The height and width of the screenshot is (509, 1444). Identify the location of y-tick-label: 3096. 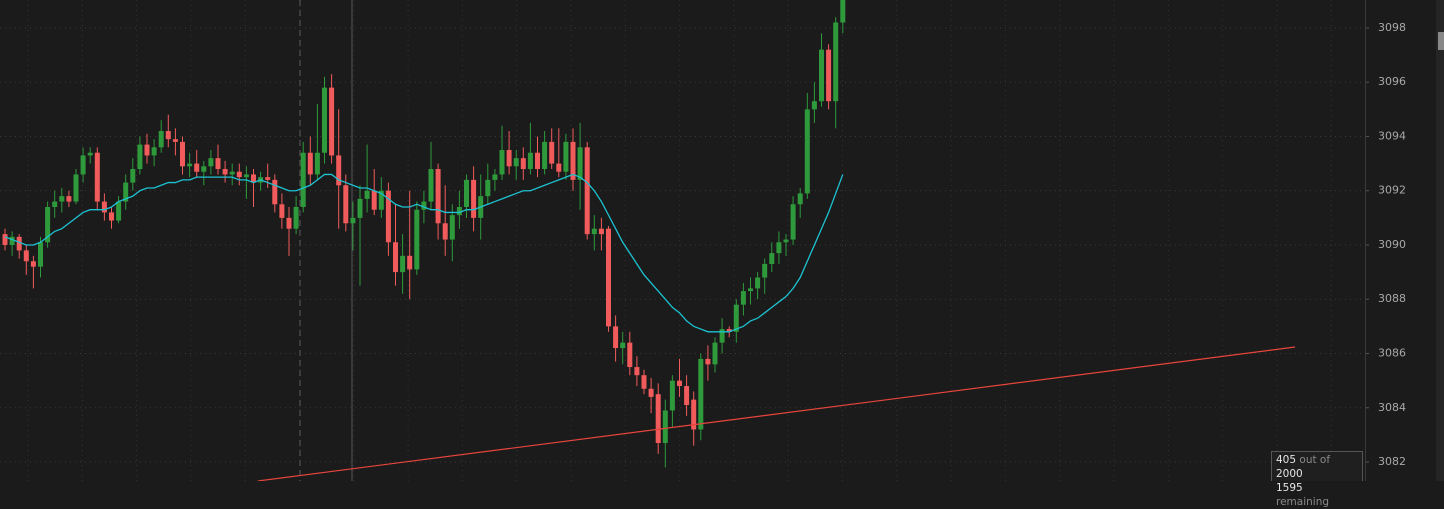
(1392, 81).